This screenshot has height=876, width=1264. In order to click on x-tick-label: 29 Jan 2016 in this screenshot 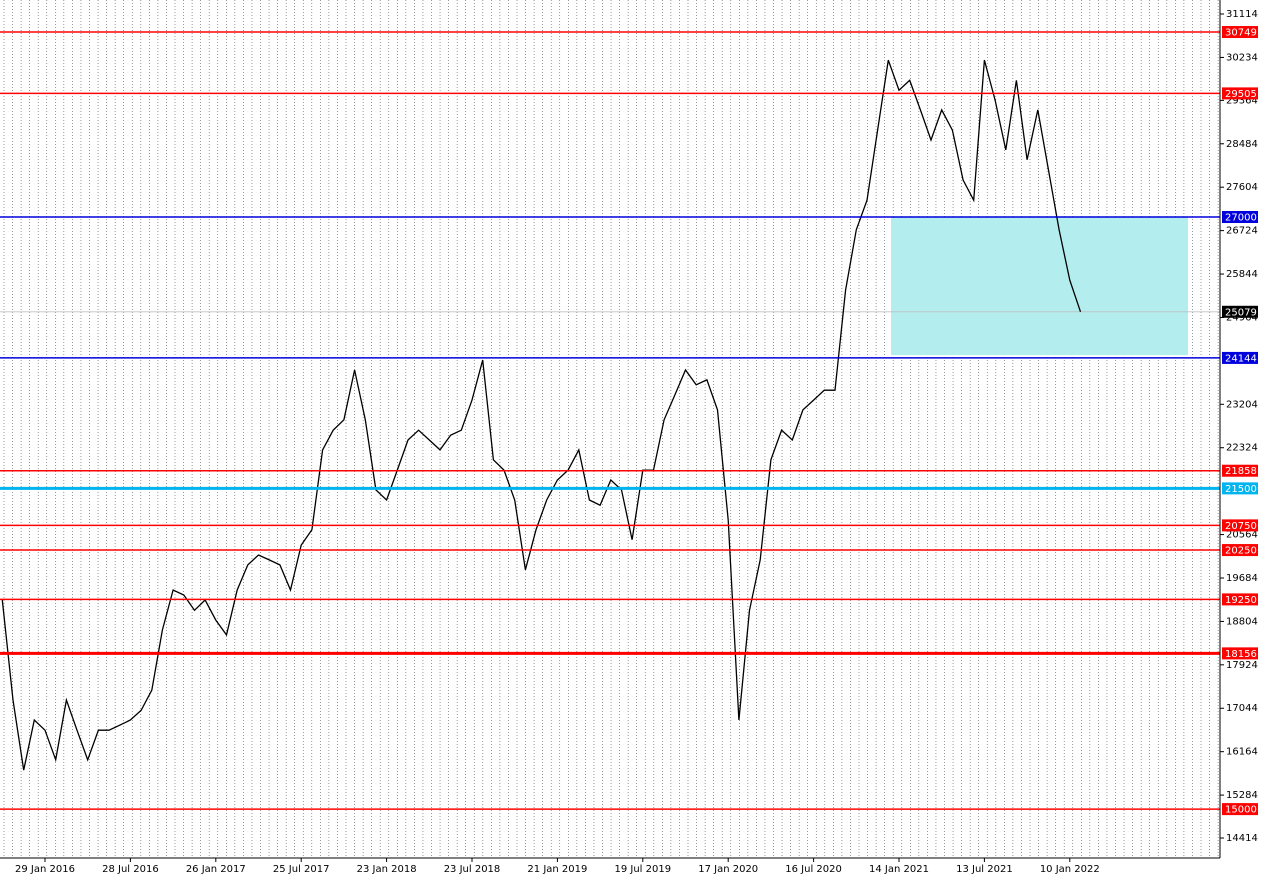, I will do `click(45, 869)`.